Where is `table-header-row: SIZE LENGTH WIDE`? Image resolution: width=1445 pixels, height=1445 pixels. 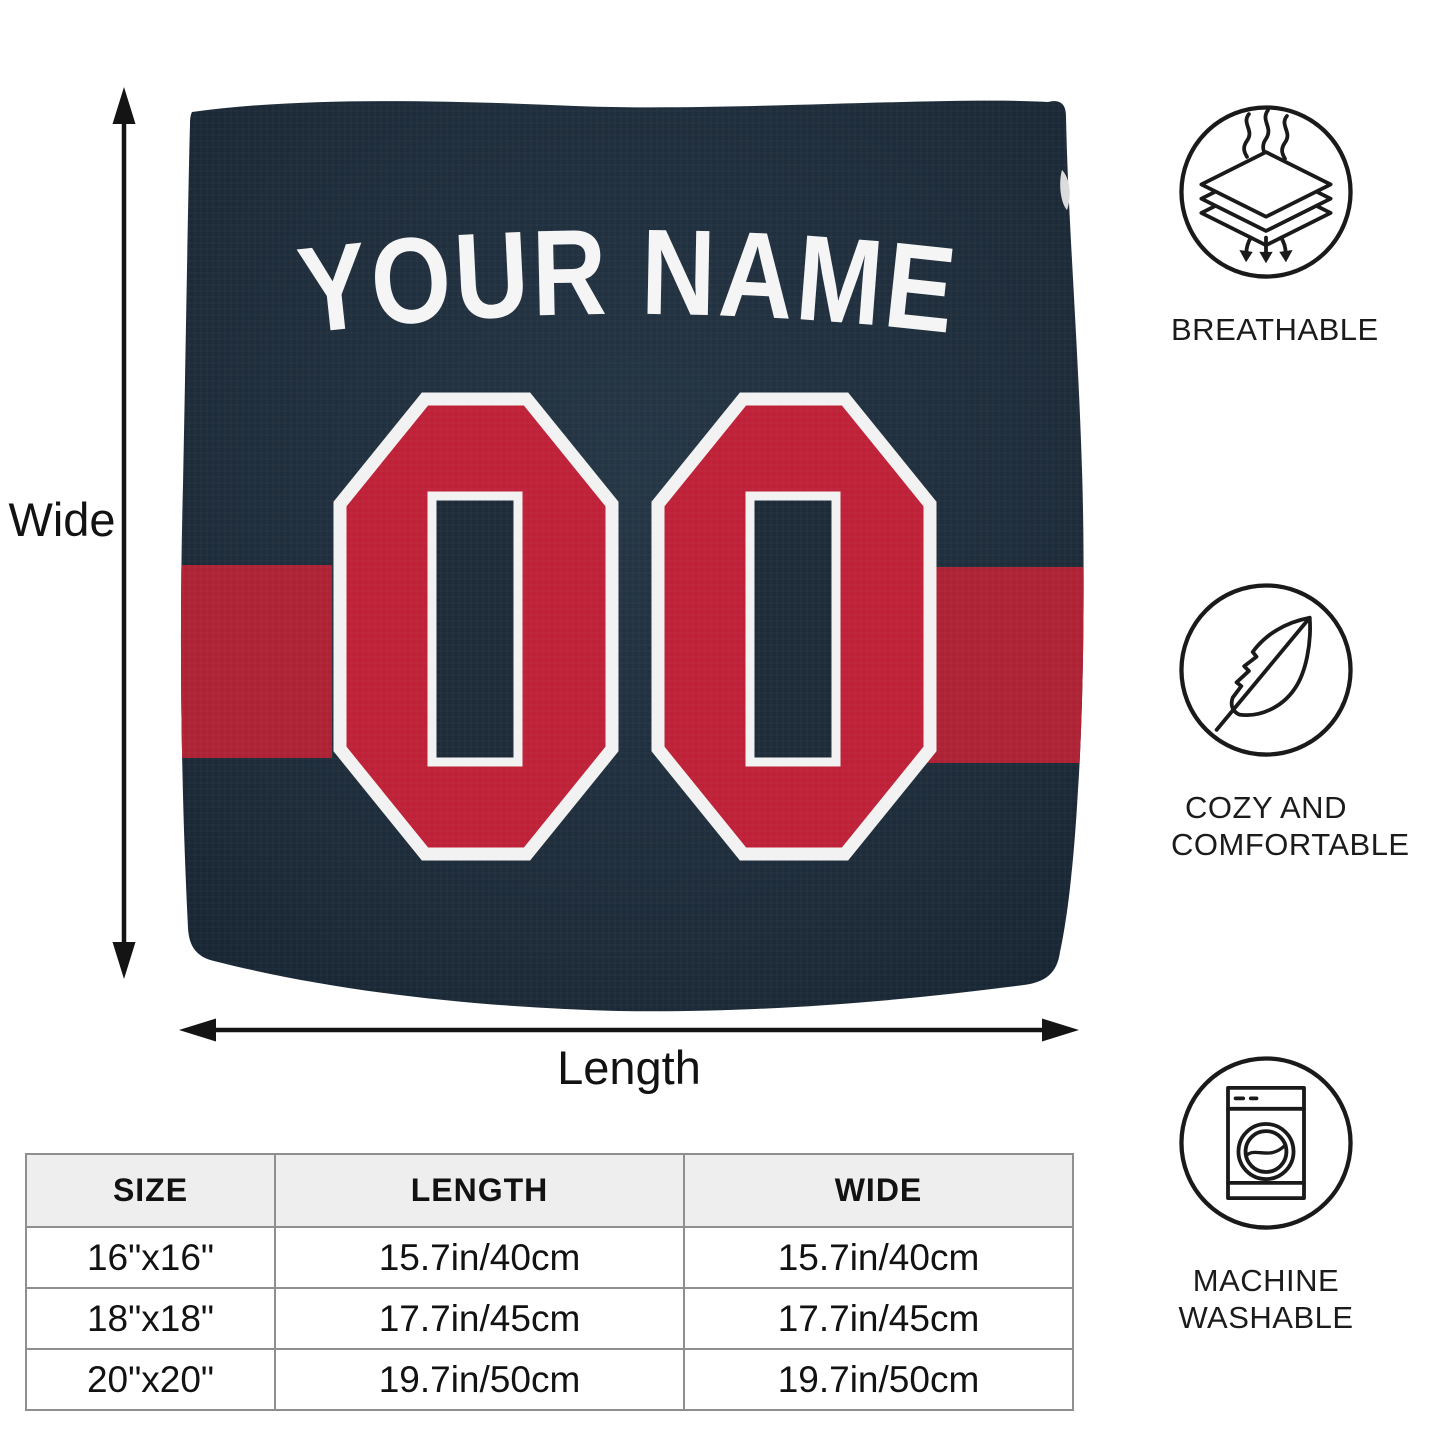
table-header-row: SIZE LENGTH WIDE is located at coordinates (549, 1190).